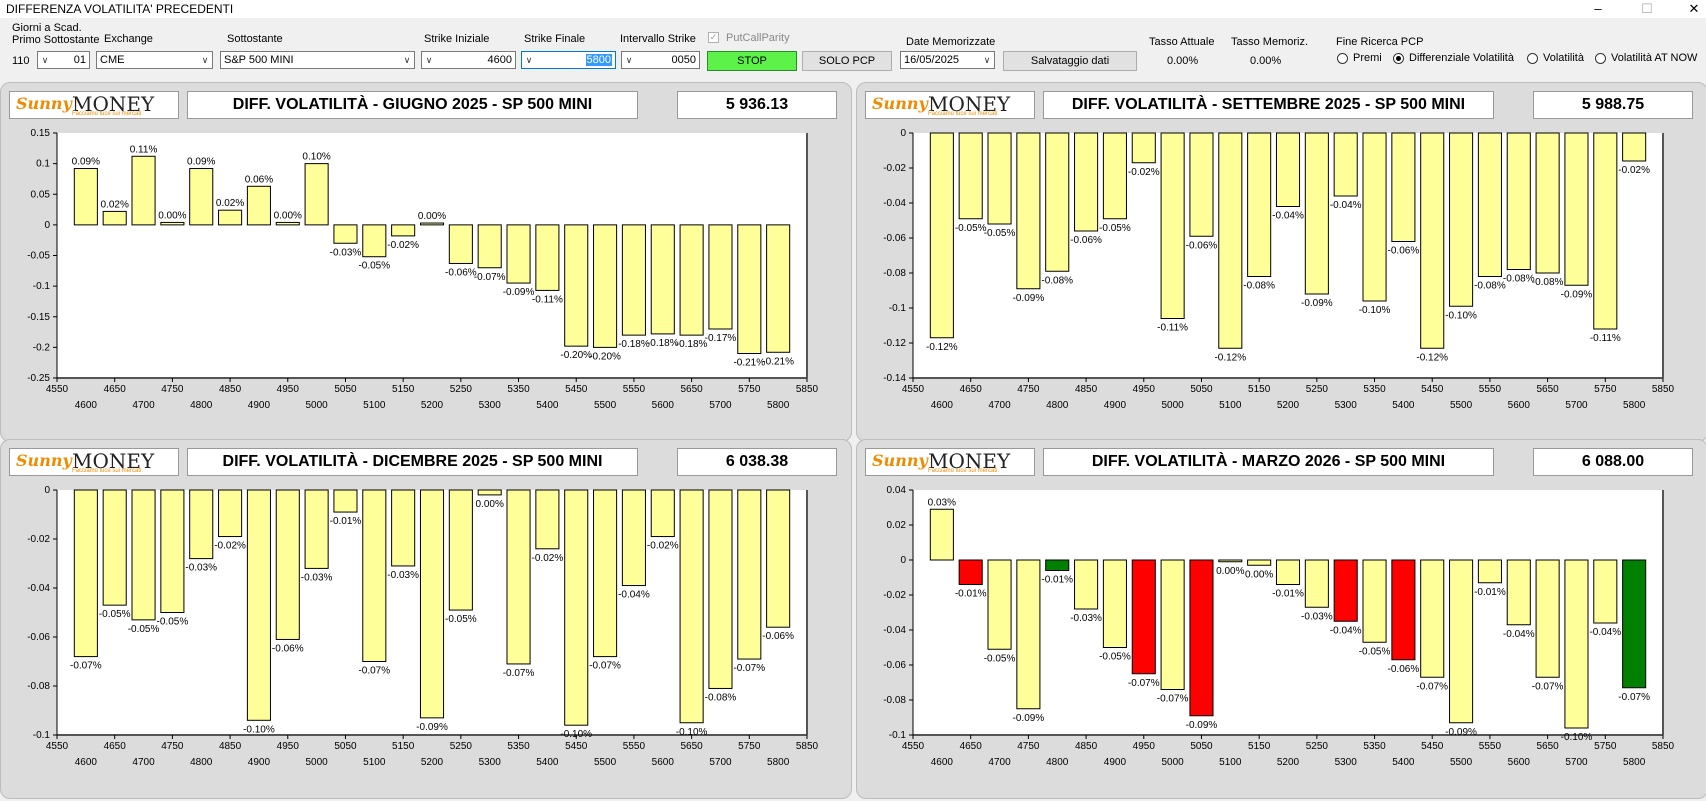 The width and height of the screenshot is (1706, 801). I want to click on data-label: -0.21%, so click(778, 361).